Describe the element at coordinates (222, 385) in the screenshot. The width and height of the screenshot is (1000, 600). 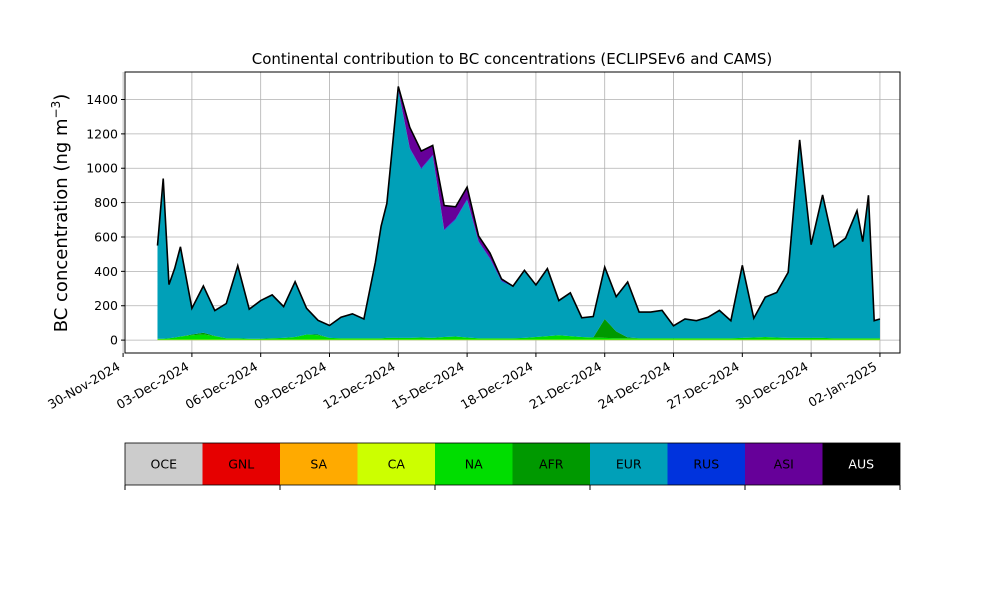
I see `x-tick-label: 06-Dec-2024` at that location.